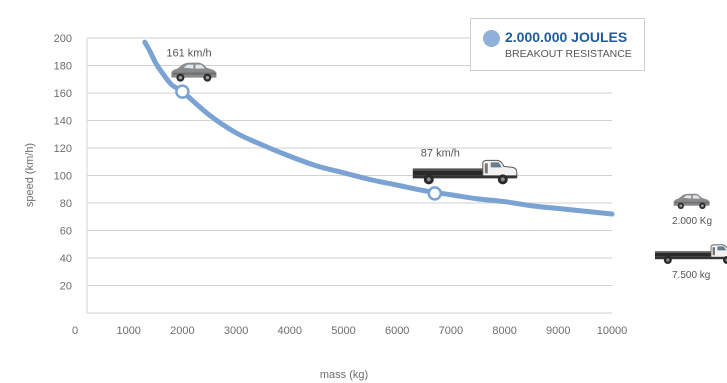  I want to click on y-axis-title: speed (km/h), so click(30, 175).